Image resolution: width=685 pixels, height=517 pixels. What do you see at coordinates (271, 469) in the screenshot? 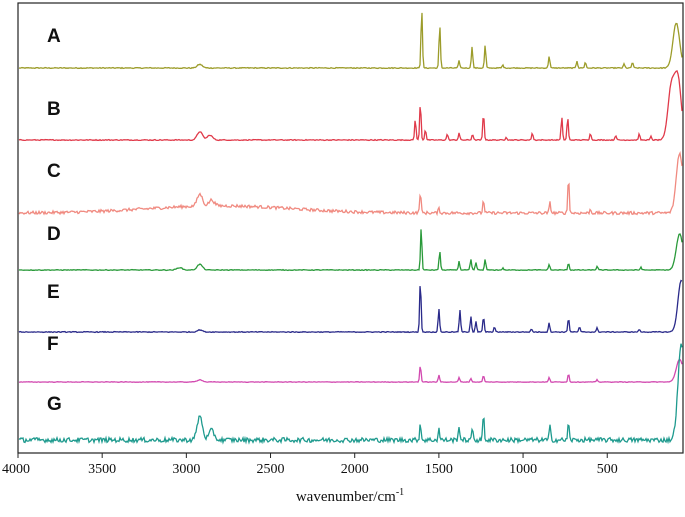
I see `x-tick-label: 2500` at bounding box center [271, 469].